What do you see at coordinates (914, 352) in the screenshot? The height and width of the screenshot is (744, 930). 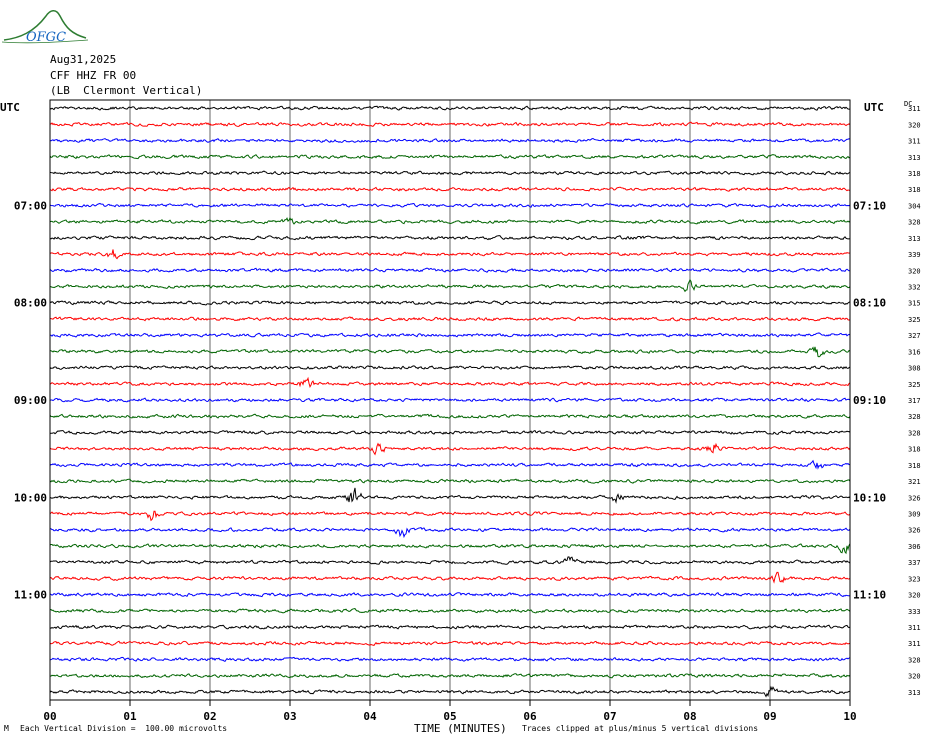 I see `dc-offset-label: 316` at bounding box center [914, 352].